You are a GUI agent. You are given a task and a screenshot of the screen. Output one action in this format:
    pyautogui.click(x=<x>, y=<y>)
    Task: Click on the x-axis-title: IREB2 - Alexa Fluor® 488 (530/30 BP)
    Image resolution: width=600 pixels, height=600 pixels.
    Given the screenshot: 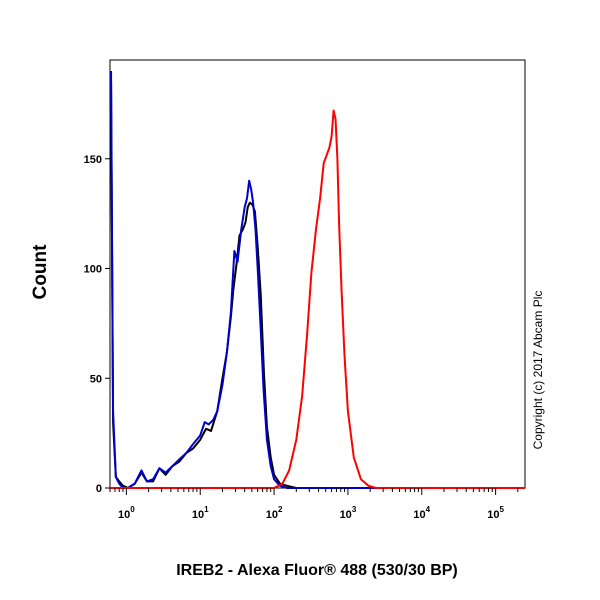 What is the action you would take?
    pyautogui.click(x=317, y=570)
    